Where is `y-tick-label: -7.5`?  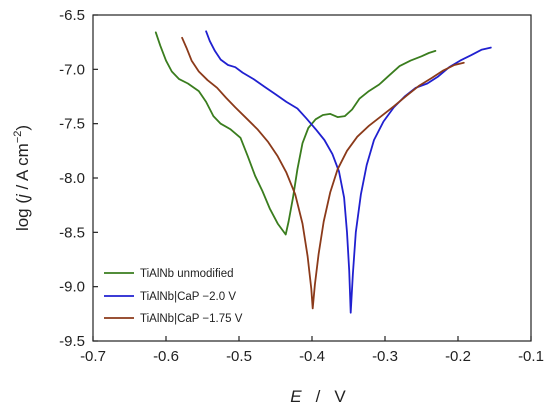
y-tick-label: -7.5 is located at coordinates (72, 124).